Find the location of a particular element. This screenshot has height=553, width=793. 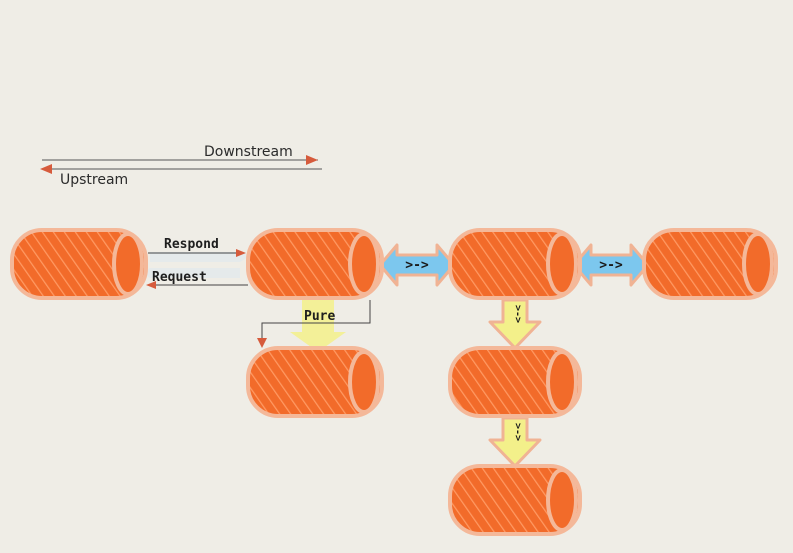

respond-request-connector: Respond Request is located at coordinates (196, 263).